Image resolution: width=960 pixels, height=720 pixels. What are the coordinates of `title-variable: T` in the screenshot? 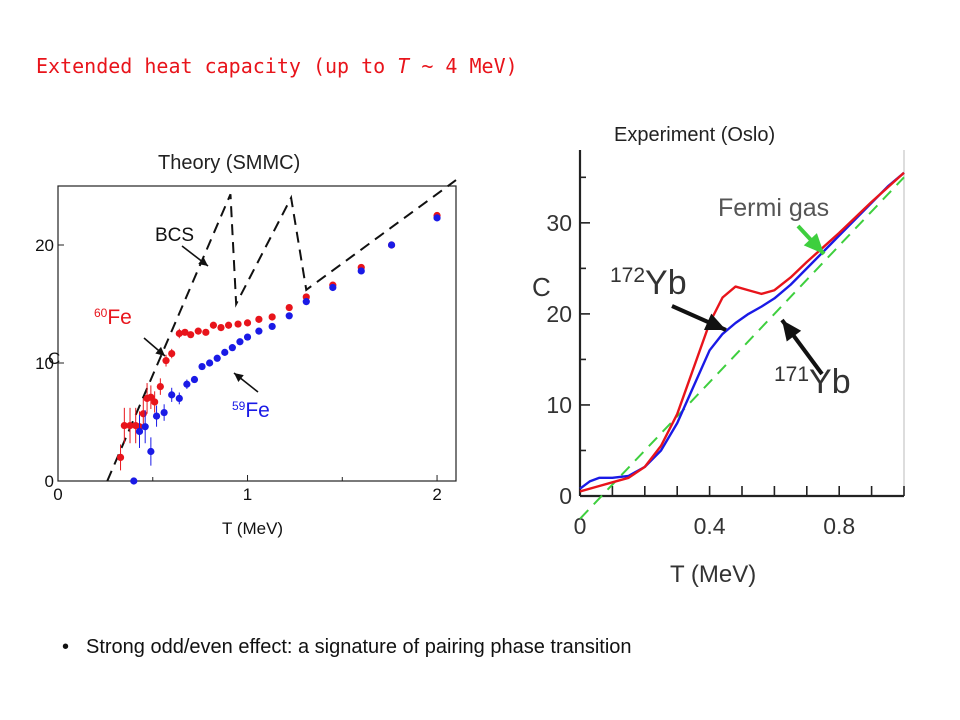 It's located at (403, 66).